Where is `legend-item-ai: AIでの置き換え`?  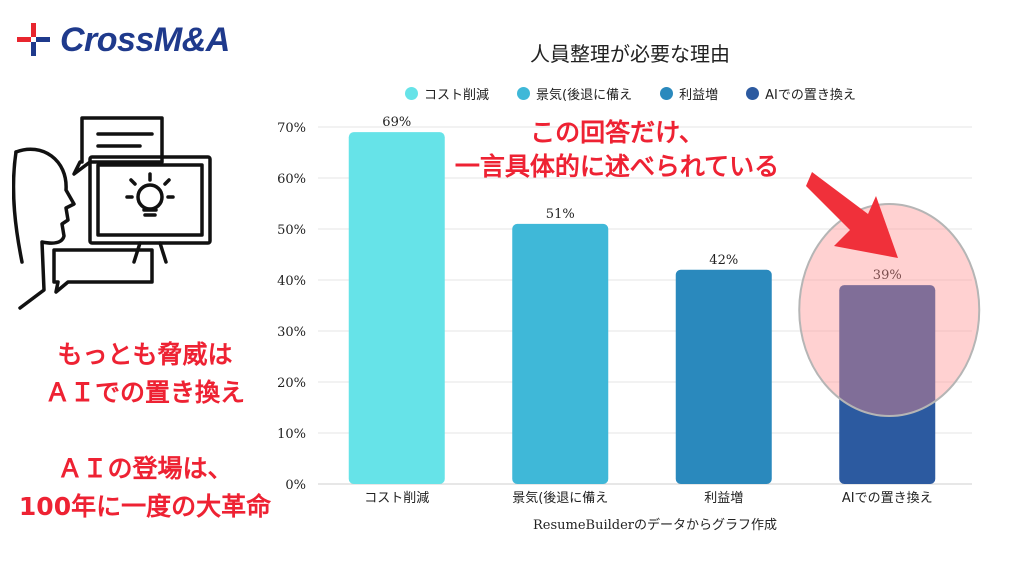
legend-item-ai: AIでの置き換え is located at coordinates (801, 93).